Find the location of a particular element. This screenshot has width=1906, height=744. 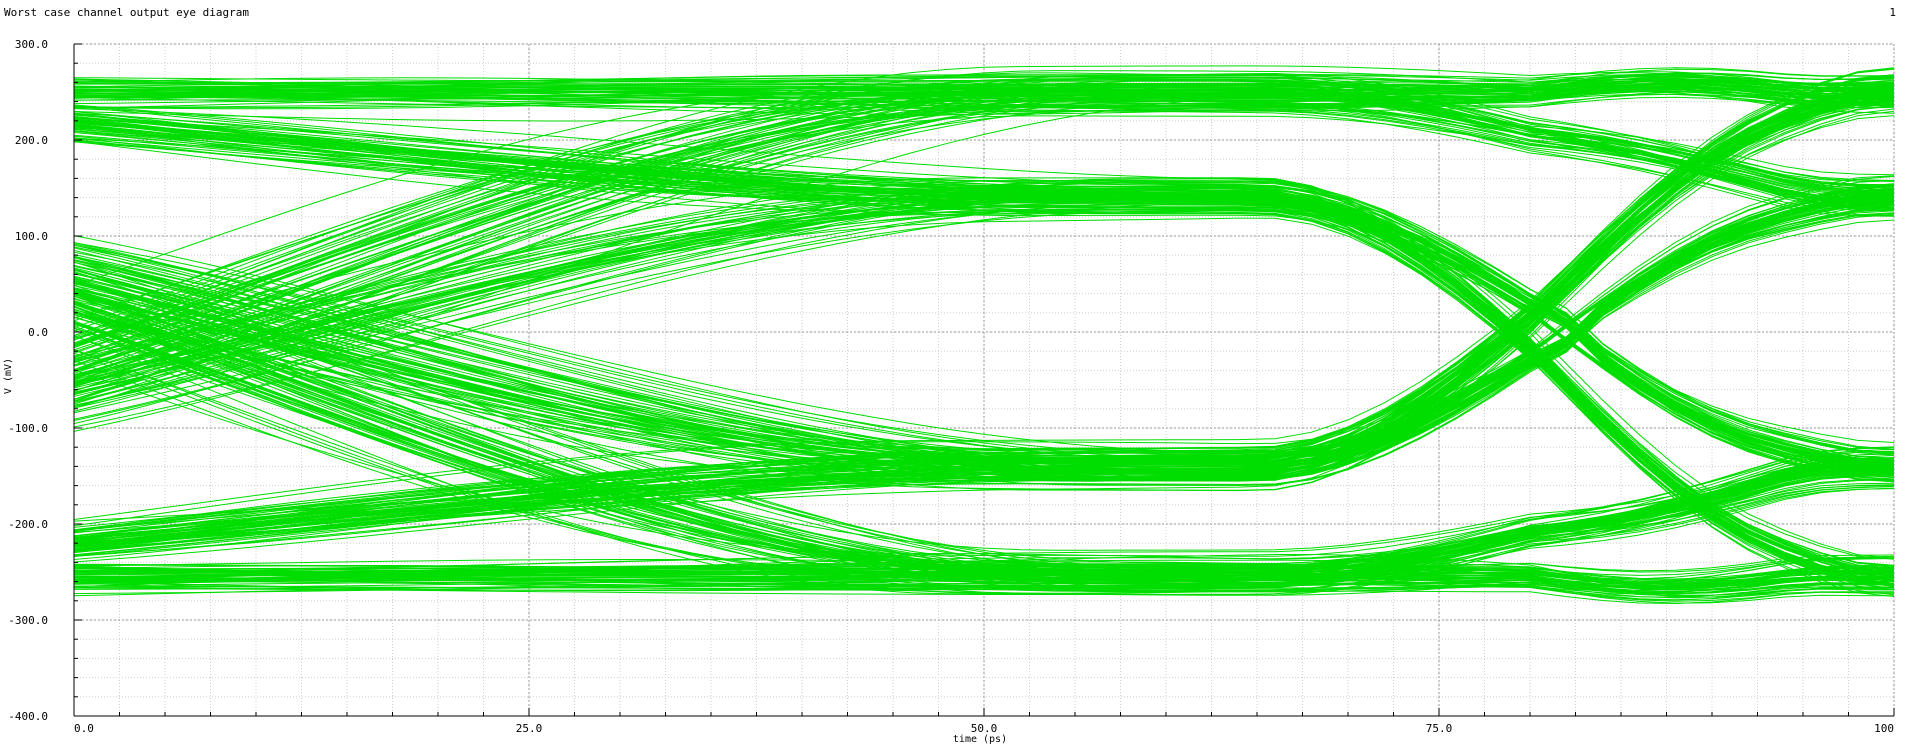

x-tick-label: 50.0 is located at coordinates (984, 728).